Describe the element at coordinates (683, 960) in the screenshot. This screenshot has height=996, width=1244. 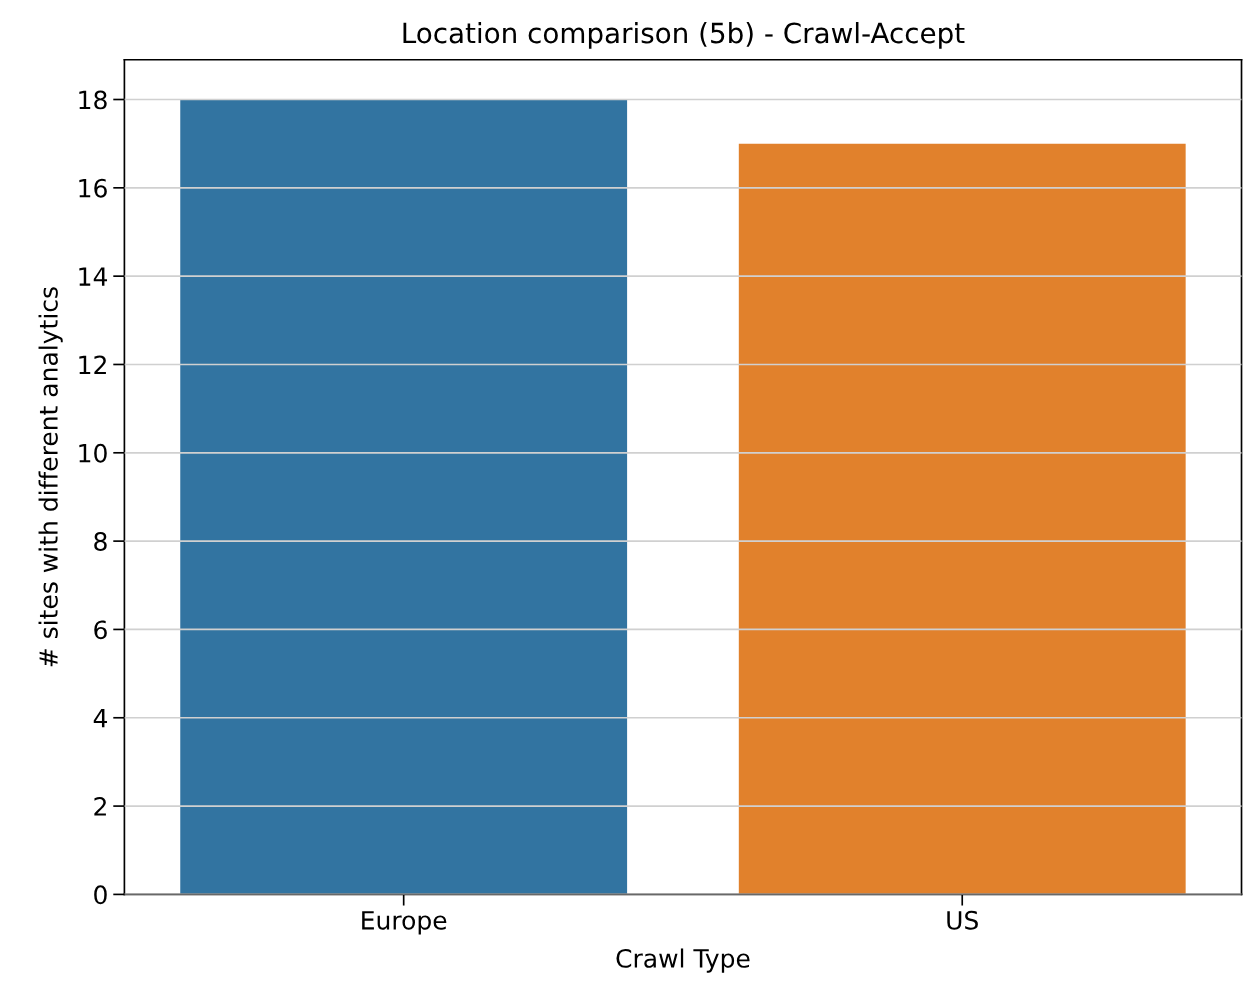
I see `x-axis-title: Crawl Type` at that location.